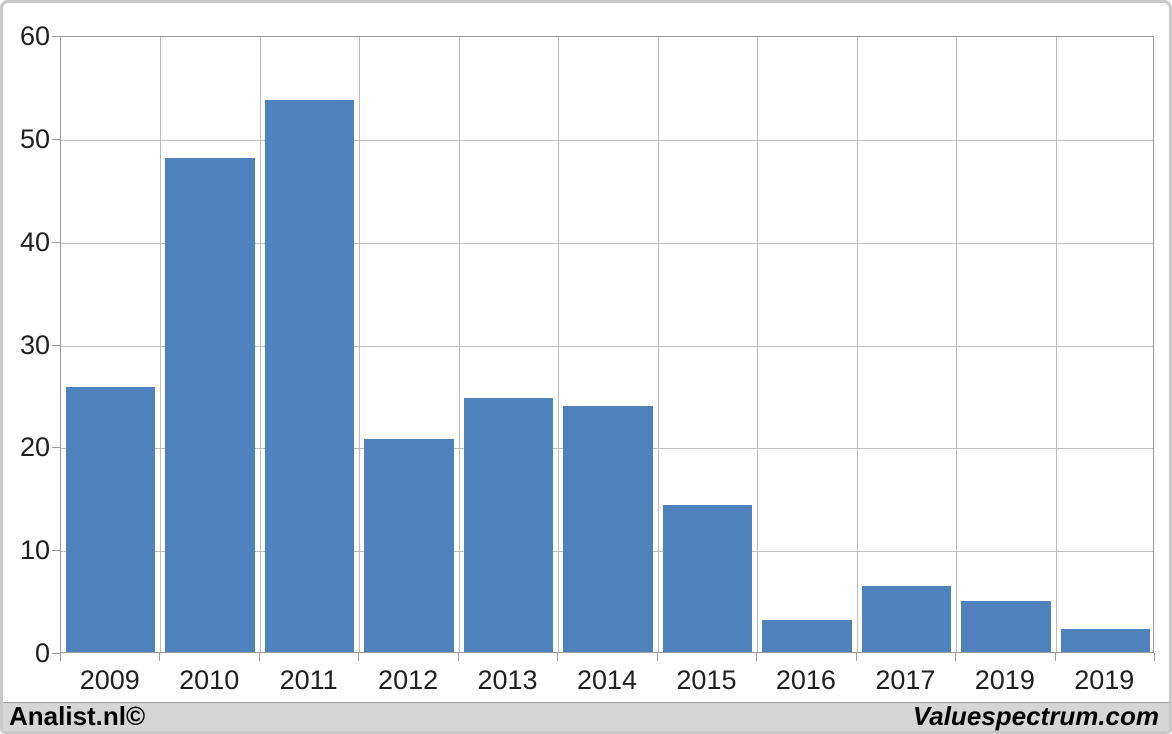 The height and width of the screenshot is (734, 1172). Describe the element at coordinates (34, 344) in the screenshot. I see `y-axis-label-30: 30` at that location.